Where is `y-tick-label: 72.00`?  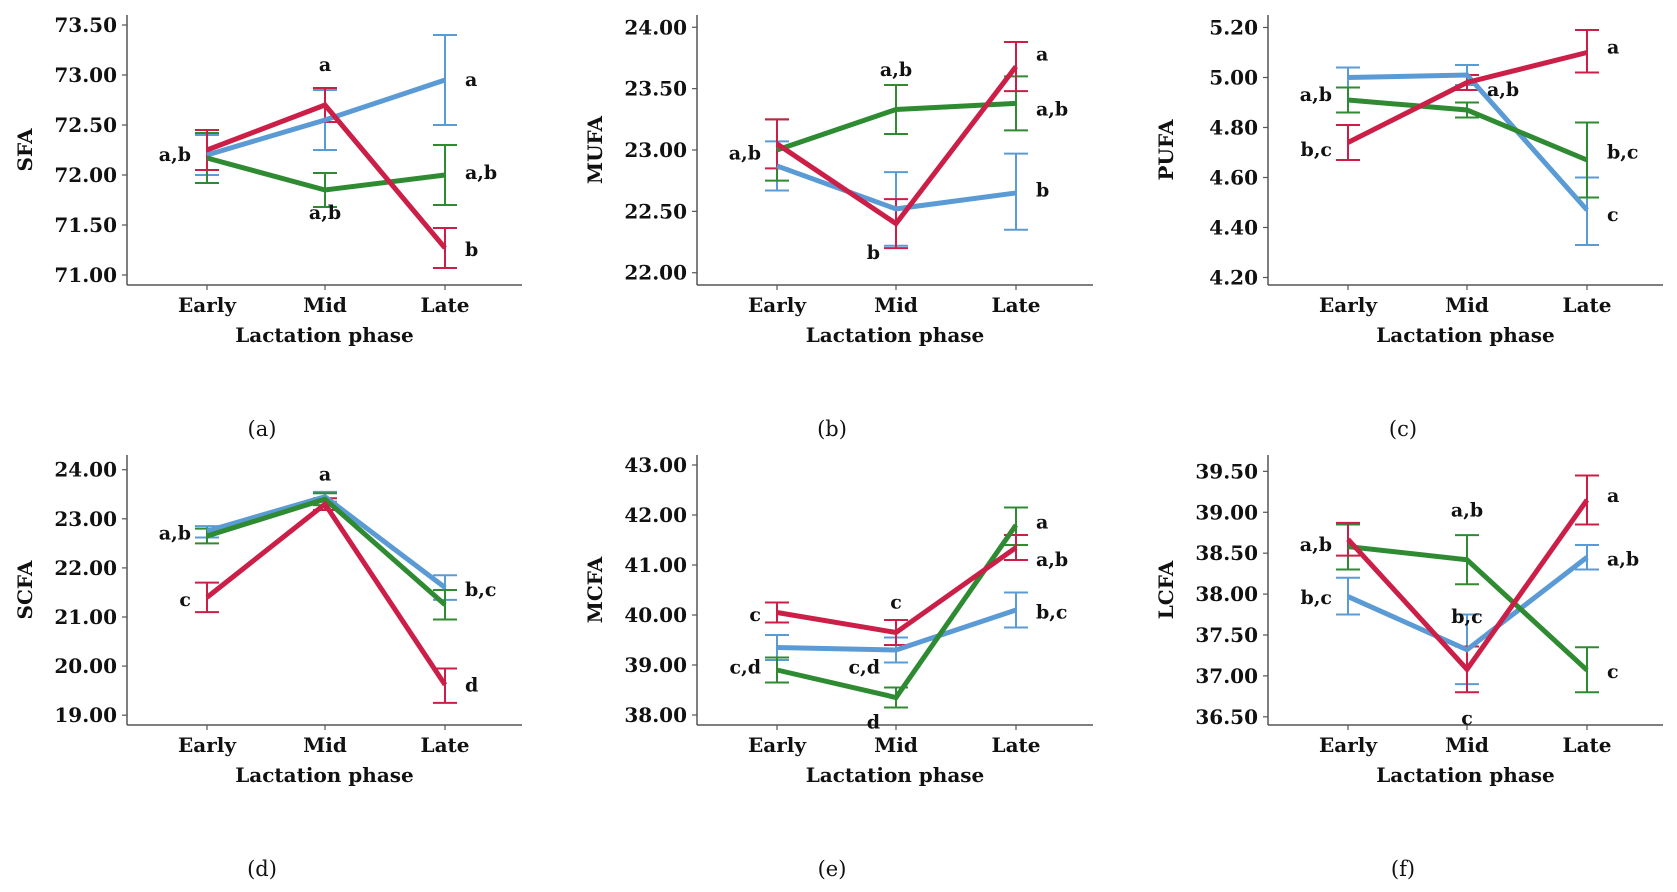
y-tick-label: 72.00 is located at coordinates (85, 175).